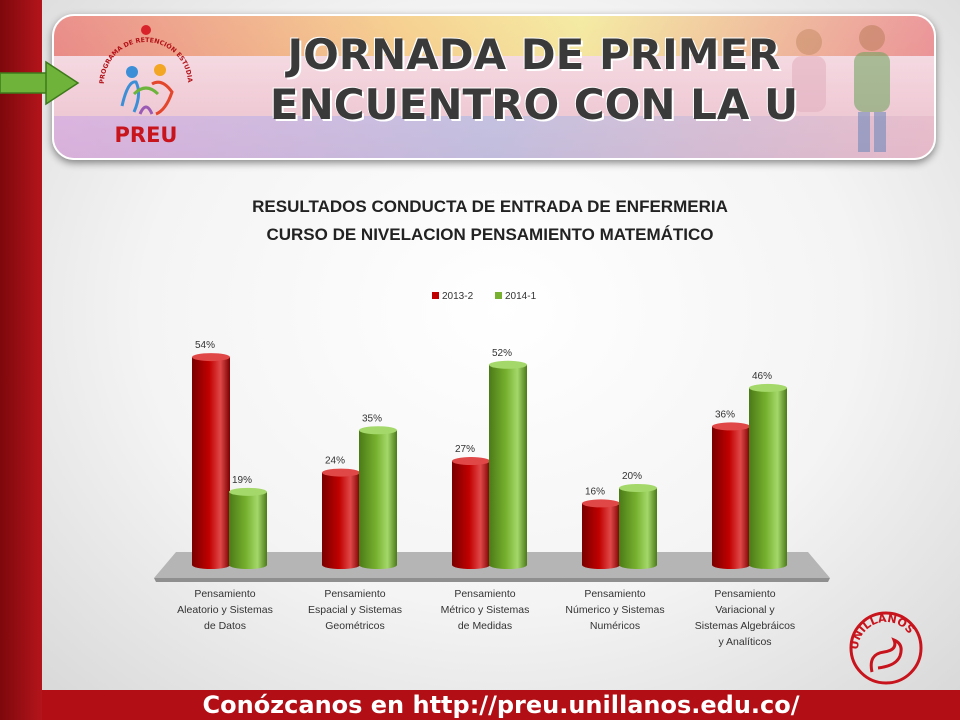 The width and height of the screenshot is (960, 720). What do you see at coordinates (725, 414) in the screenshot?
I see `data-label-2013-2-4: 36%` at bounding box center [725, 414].